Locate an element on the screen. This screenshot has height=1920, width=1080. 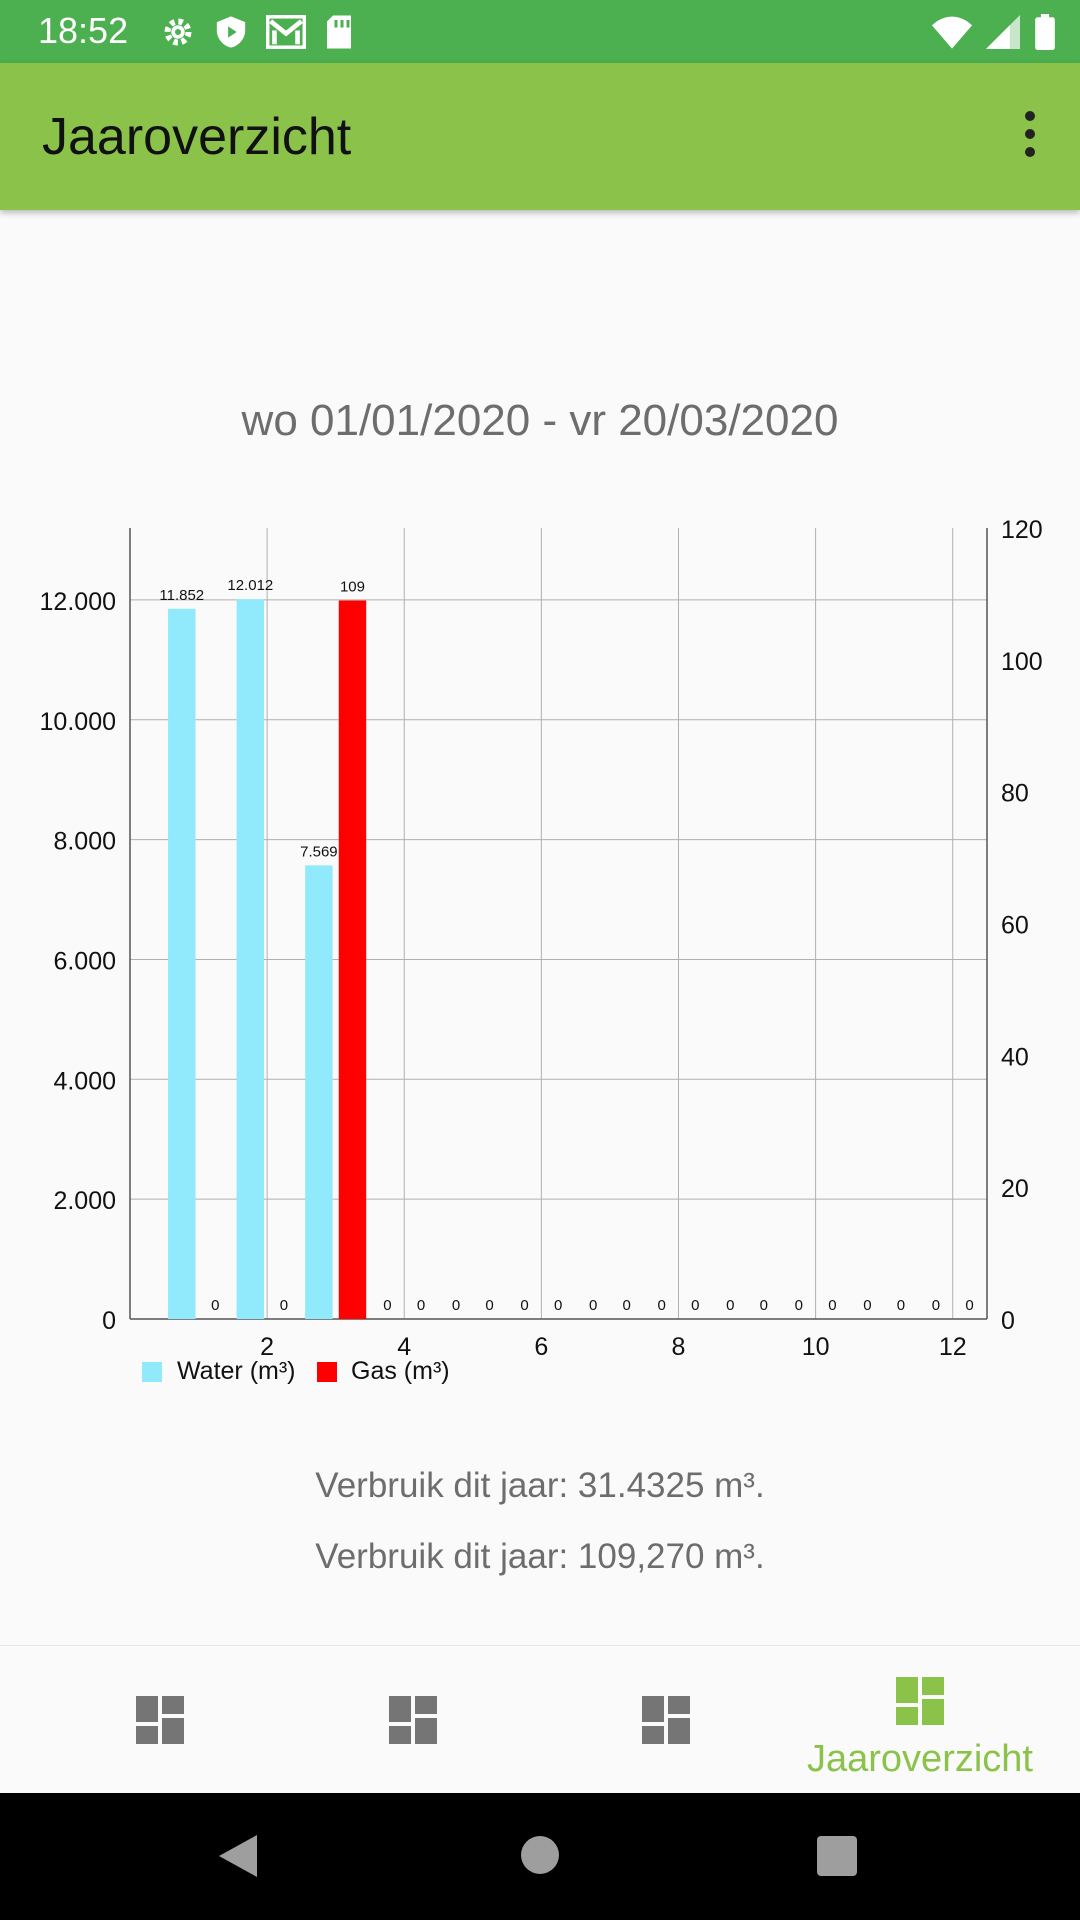
data-label-gas: 109 is located at coordinates (352, 587).